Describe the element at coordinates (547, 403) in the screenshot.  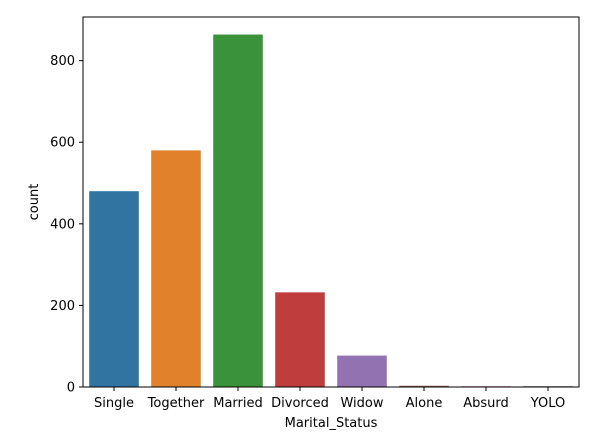
I see `x-tick-label: YOLO` at that location.